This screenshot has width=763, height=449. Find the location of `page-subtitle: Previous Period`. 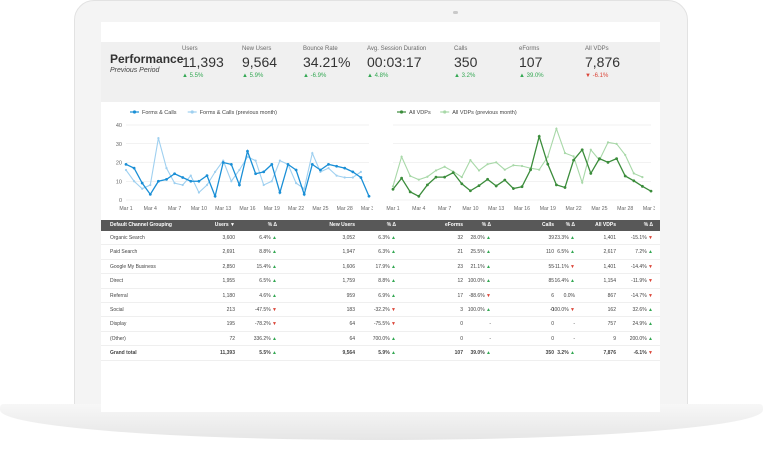

page-subtitle: Previous Period is located at coordinates (135, 70).